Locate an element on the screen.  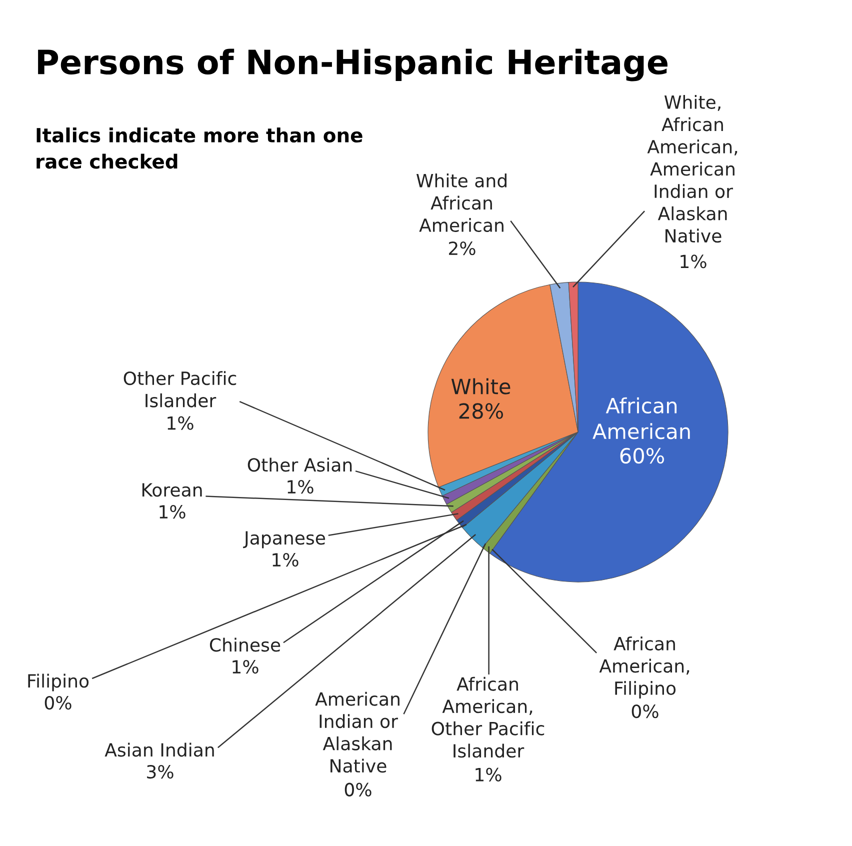
text: Italics indicate more than one race checked is located at coordinates (199, 148).